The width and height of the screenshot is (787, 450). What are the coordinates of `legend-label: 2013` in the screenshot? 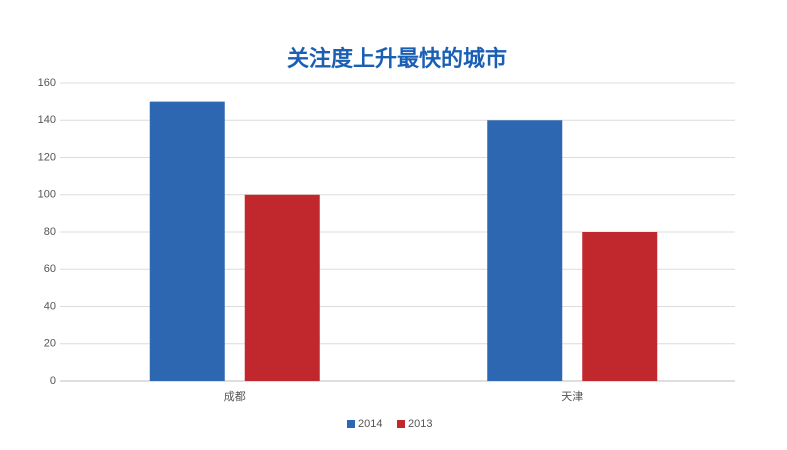 It's located at (420, 424).